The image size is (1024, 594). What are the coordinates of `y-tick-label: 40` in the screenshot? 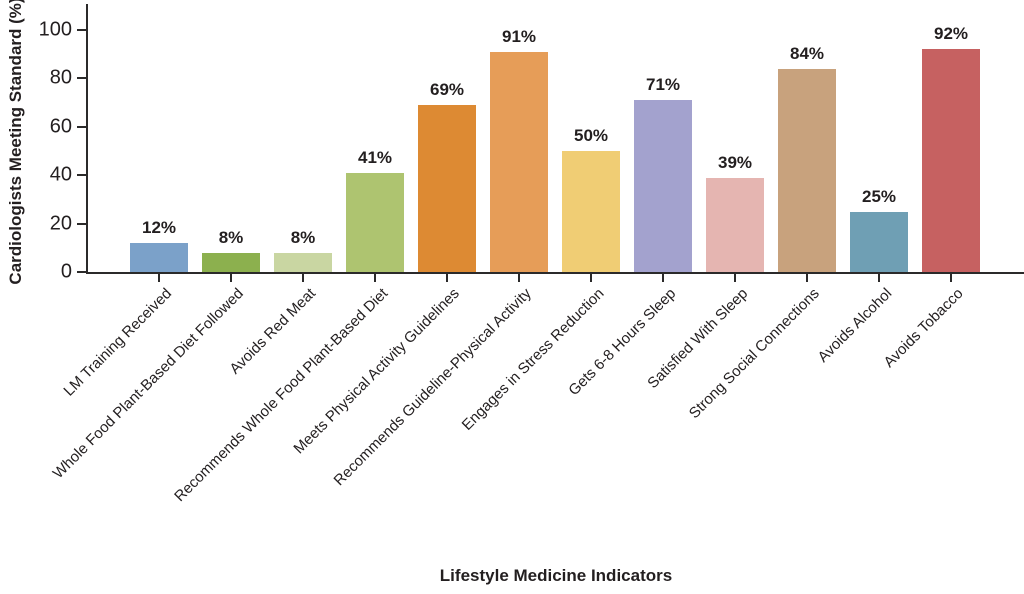 It's located at (60, 174).